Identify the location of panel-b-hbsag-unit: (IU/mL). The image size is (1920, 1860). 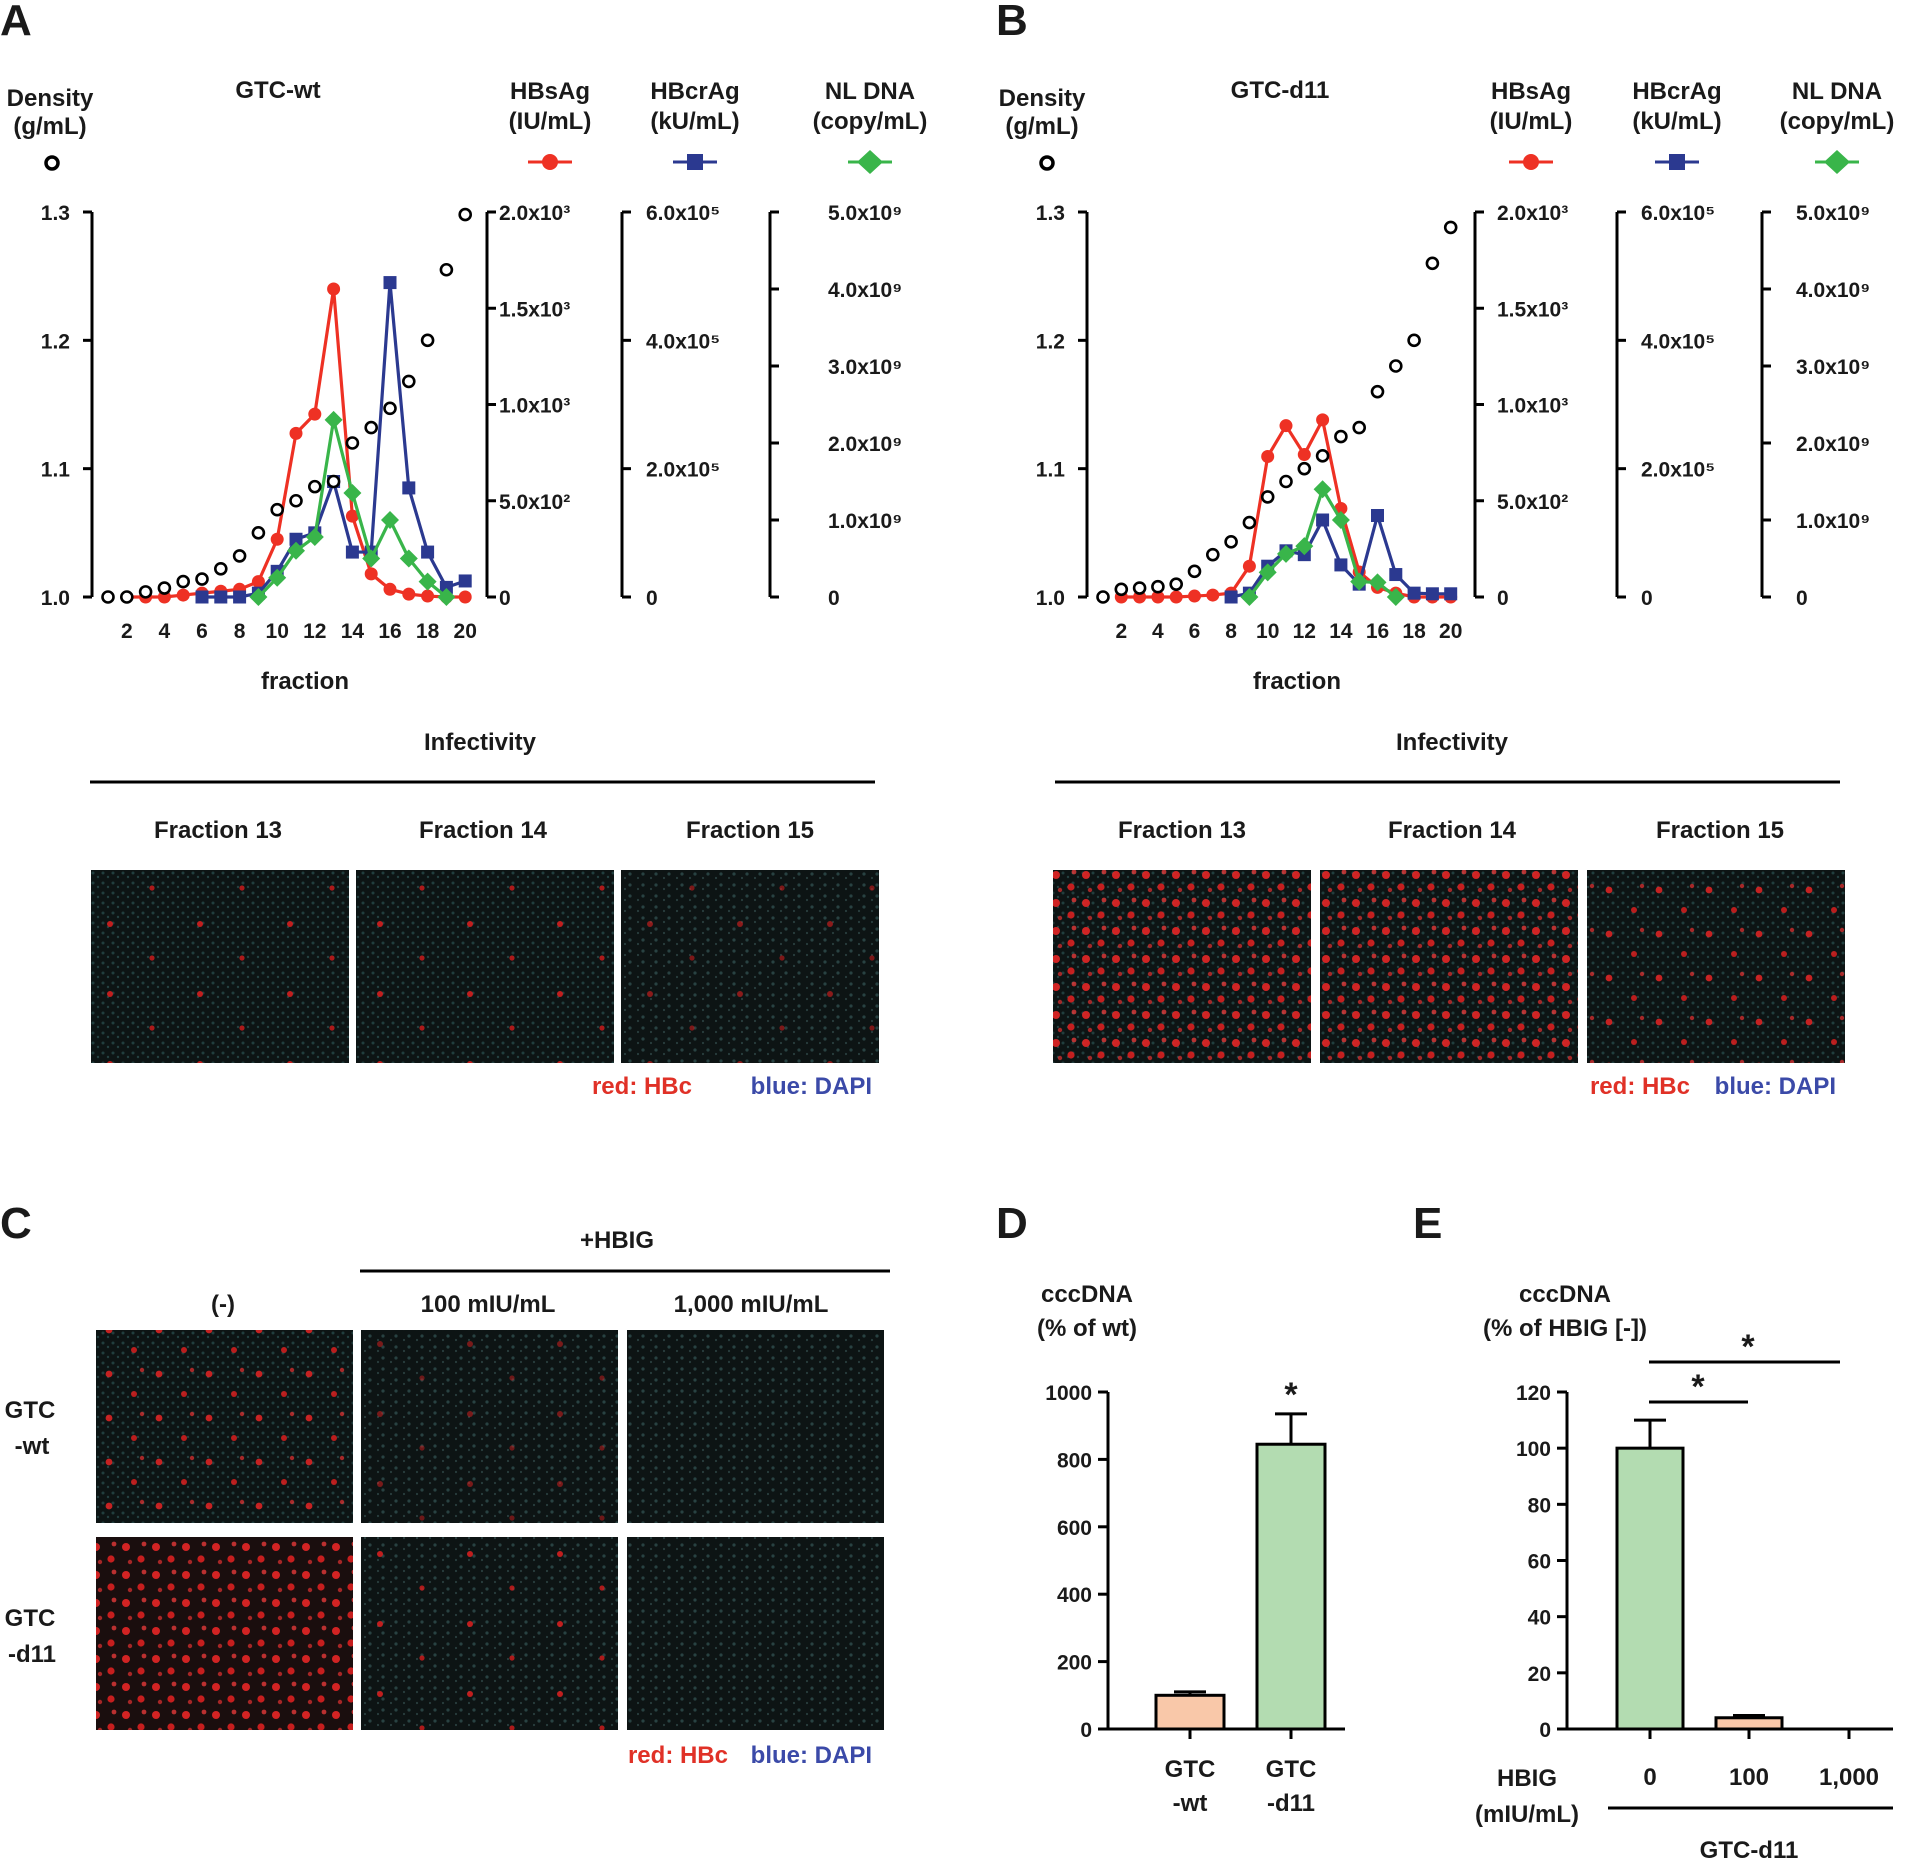
(1531, 121).